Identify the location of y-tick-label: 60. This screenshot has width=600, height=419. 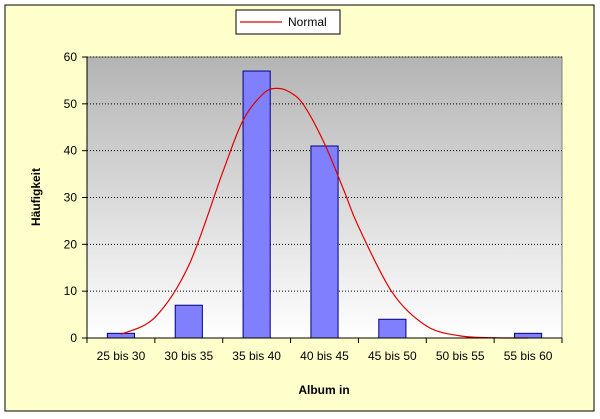
(71, 57).